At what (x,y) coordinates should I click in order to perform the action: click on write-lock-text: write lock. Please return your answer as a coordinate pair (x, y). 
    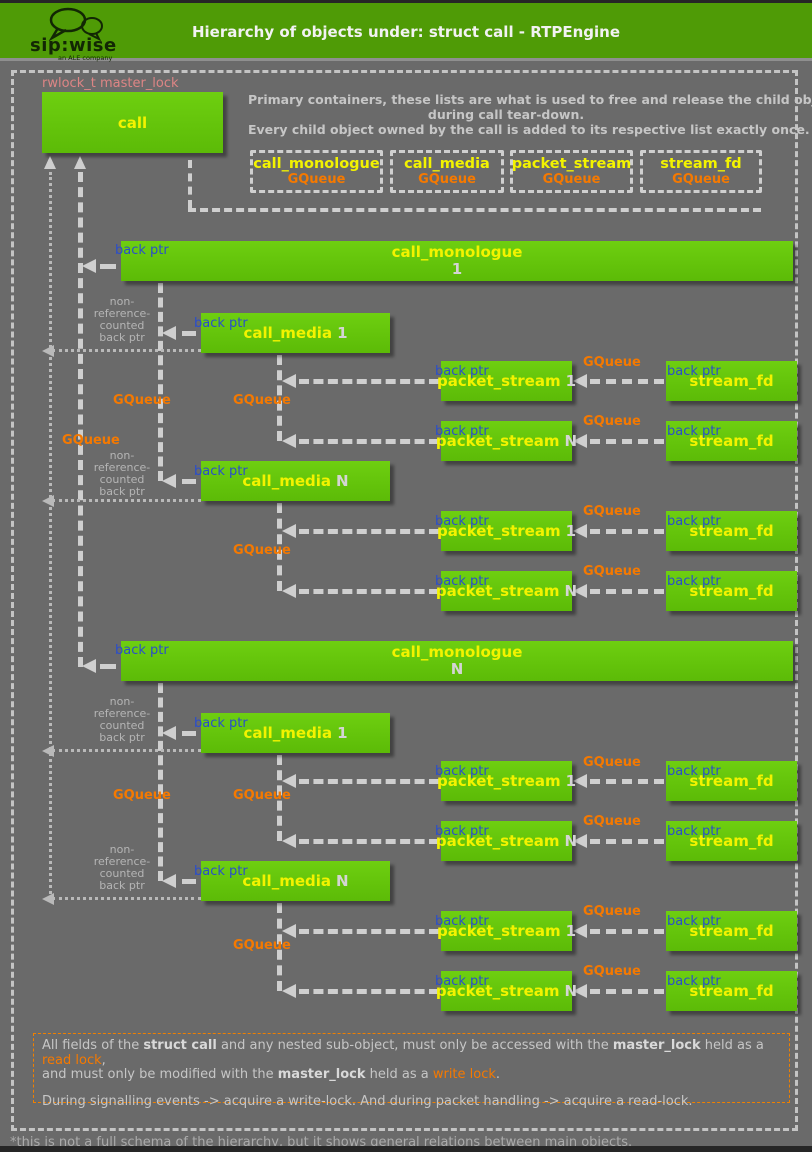
    Looking at the image, I should click on (464, 1074).